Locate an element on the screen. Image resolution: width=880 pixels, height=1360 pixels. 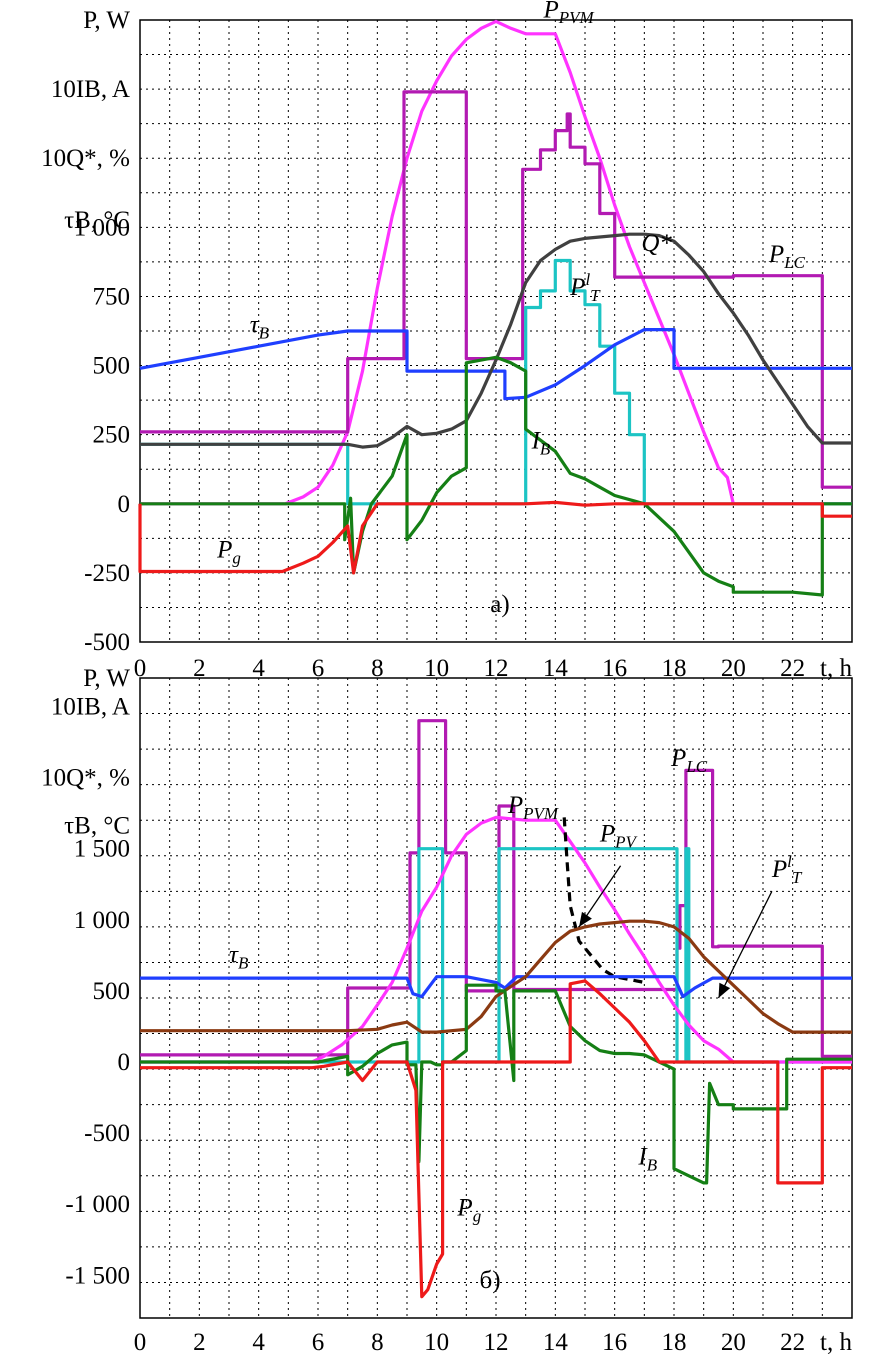
x-tick-label: 20 is located at coordinates (733, 1342).